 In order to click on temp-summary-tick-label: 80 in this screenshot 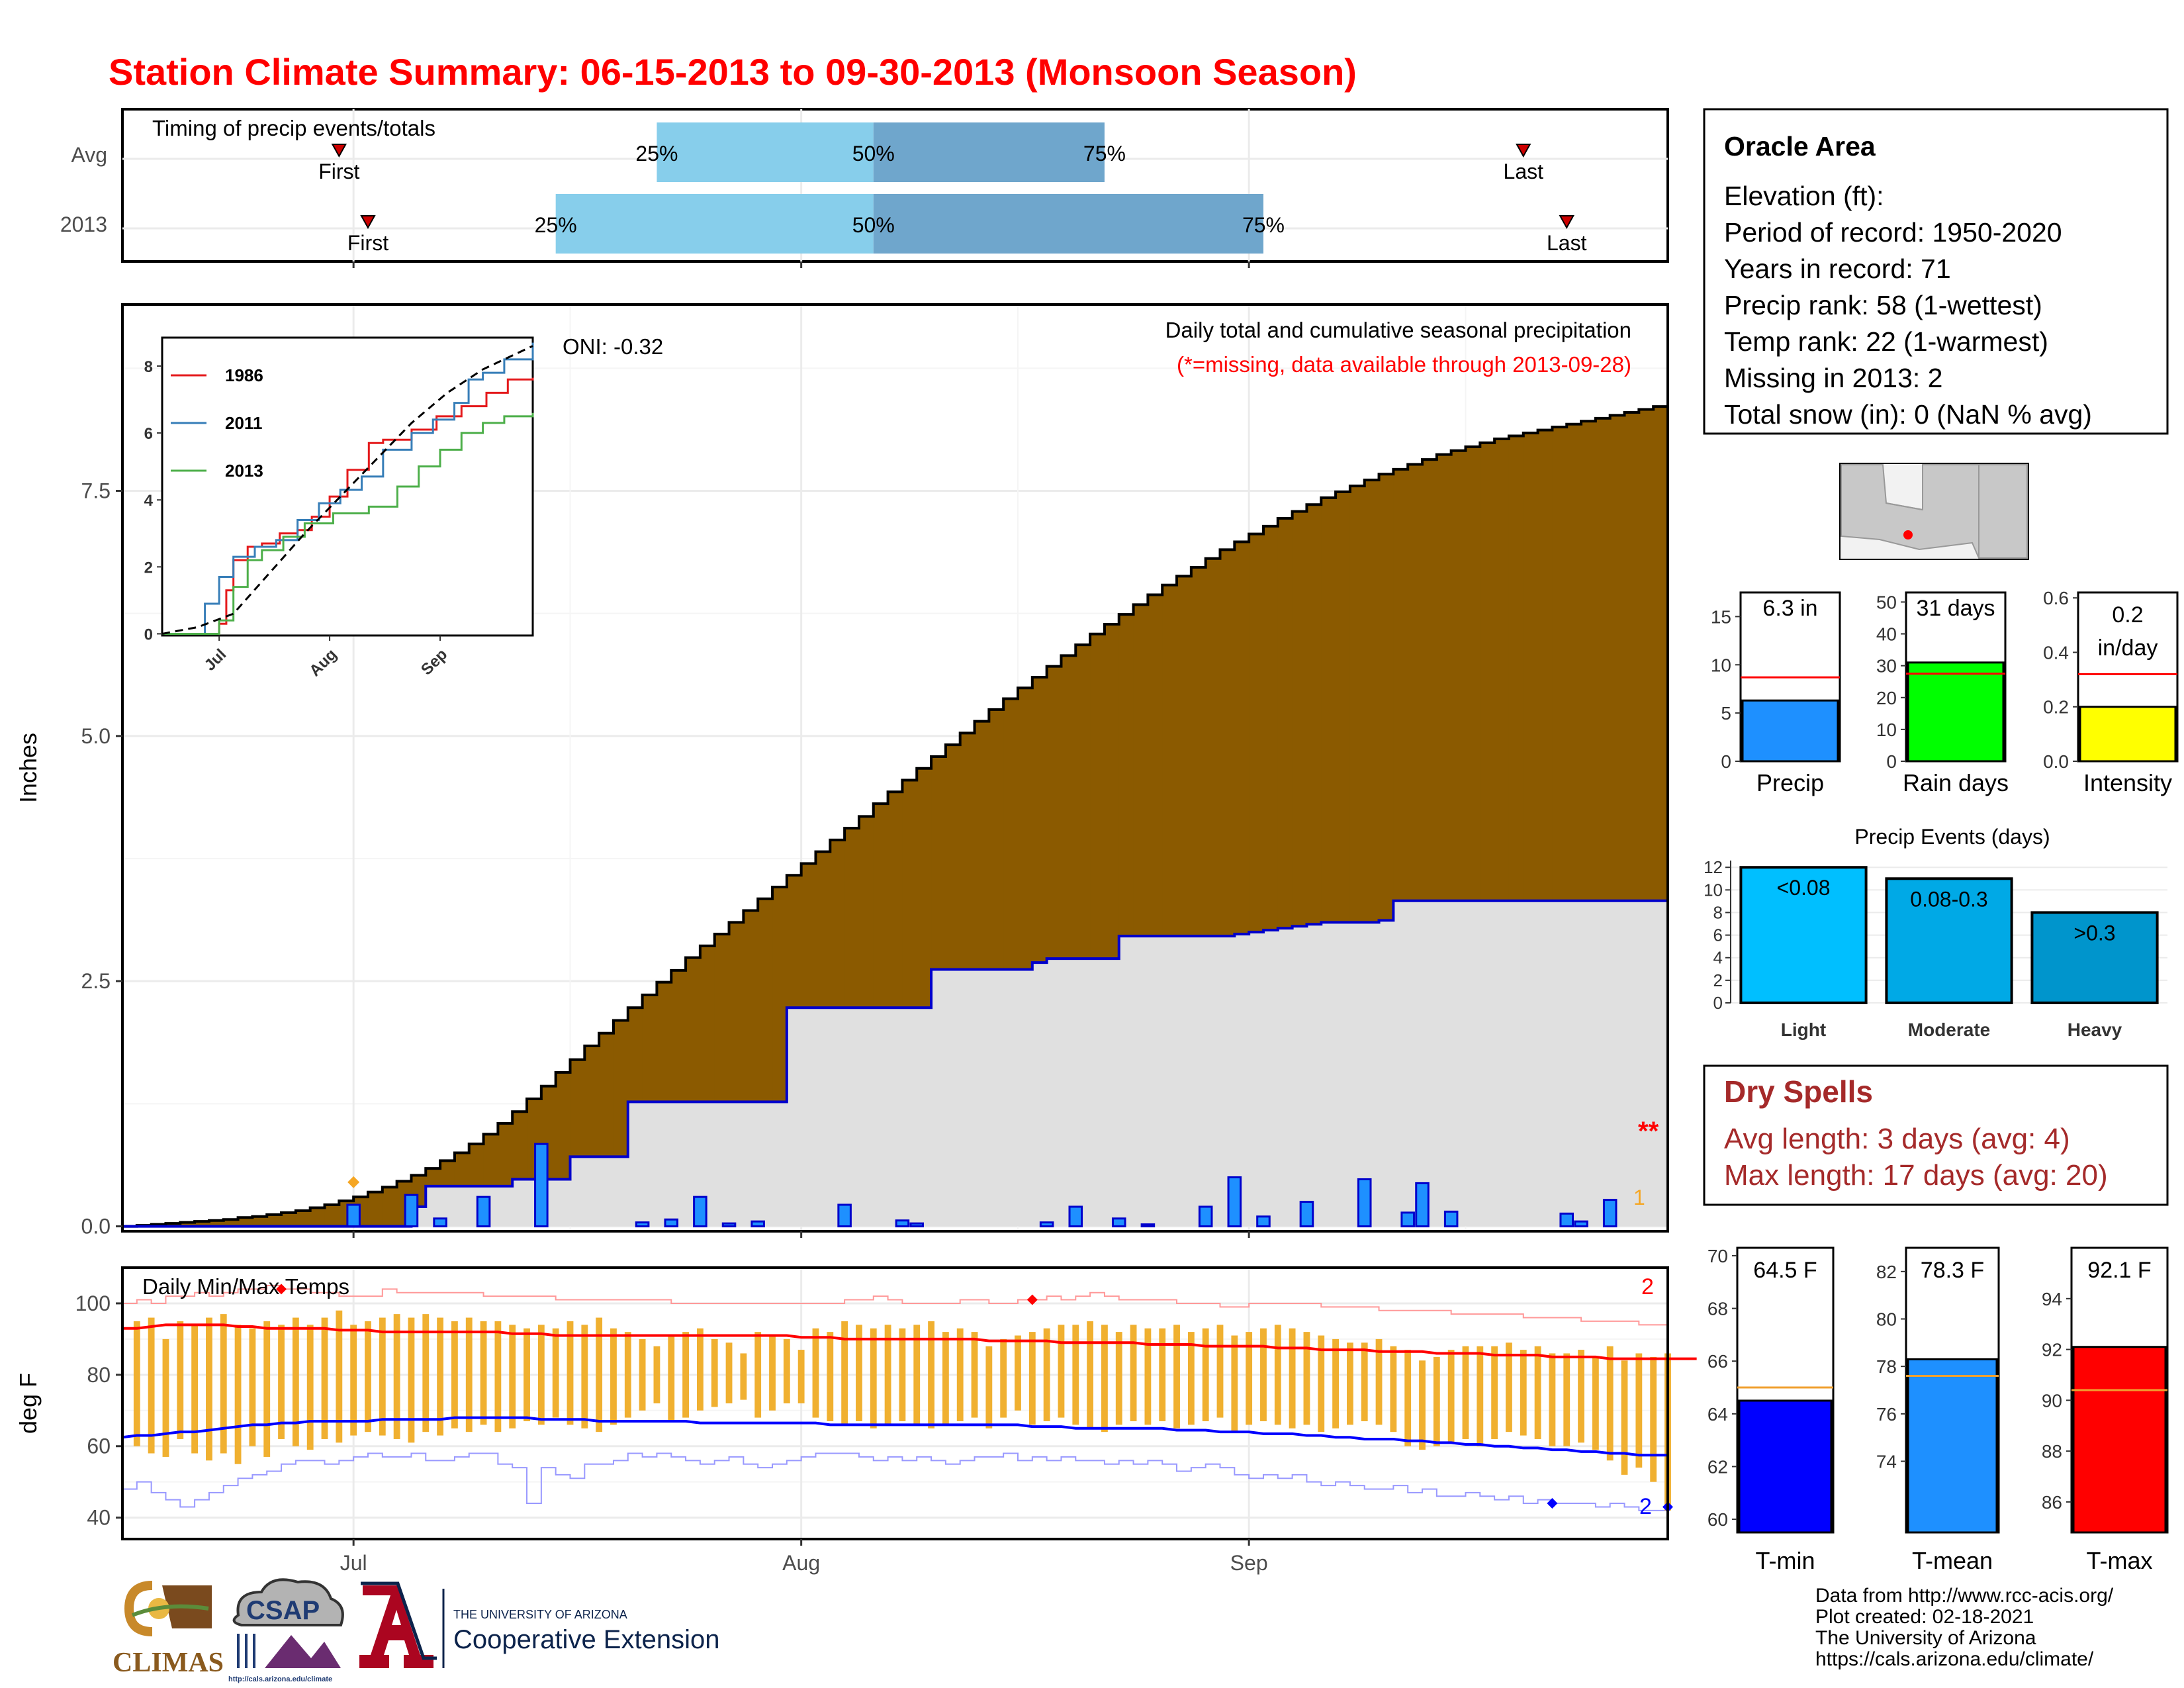, I will do `click(1886, 1319)`.